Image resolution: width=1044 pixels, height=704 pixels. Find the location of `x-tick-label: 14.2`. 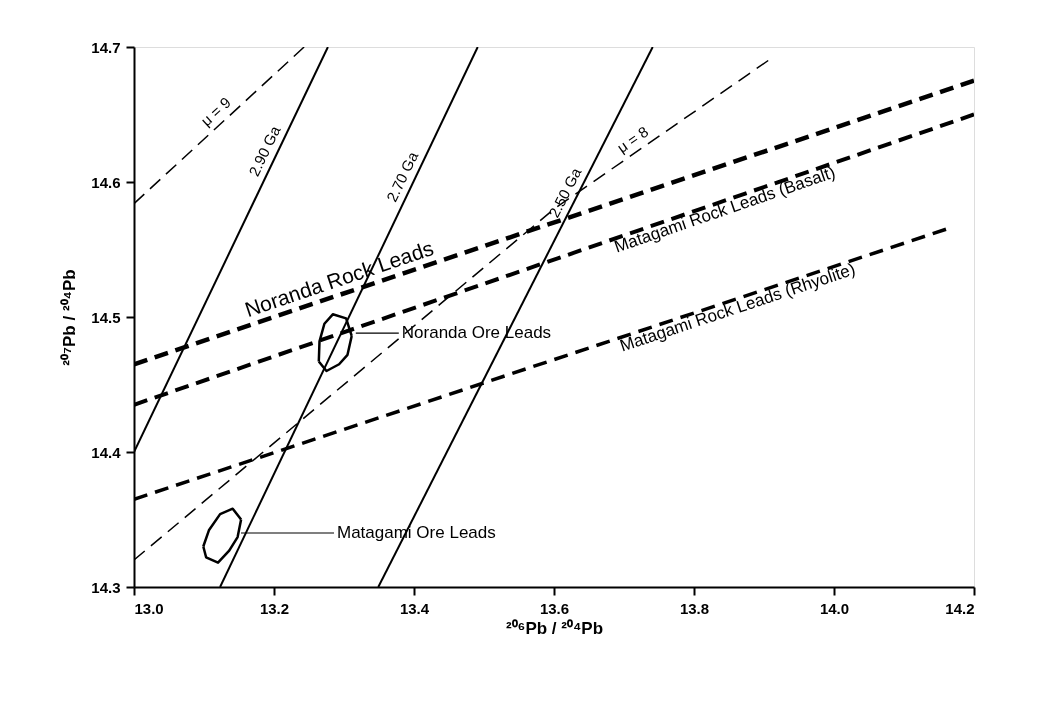

x-tick-label: 14.2 is located at coordinates (960, 608).